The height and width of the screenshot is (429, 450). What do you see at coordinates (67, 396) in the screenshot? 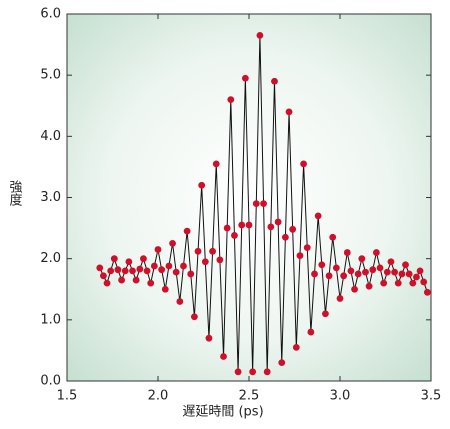
I see `x-tick-label: 1.5` at bounding box center [67, 396].